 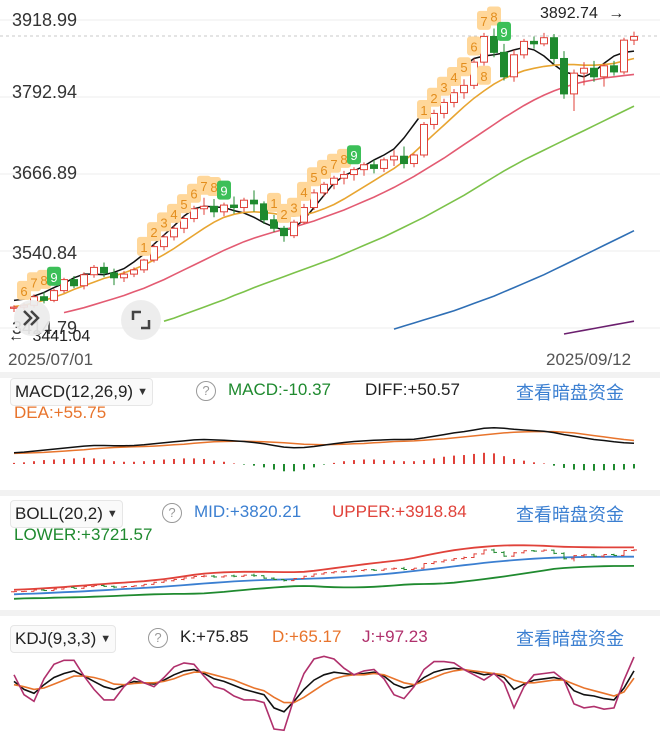 What do you see at coordinates (399, 511) in the screenshot?
I see `boll-upper-value: UPPER:+3918.84` at bounding box center [399, 511].